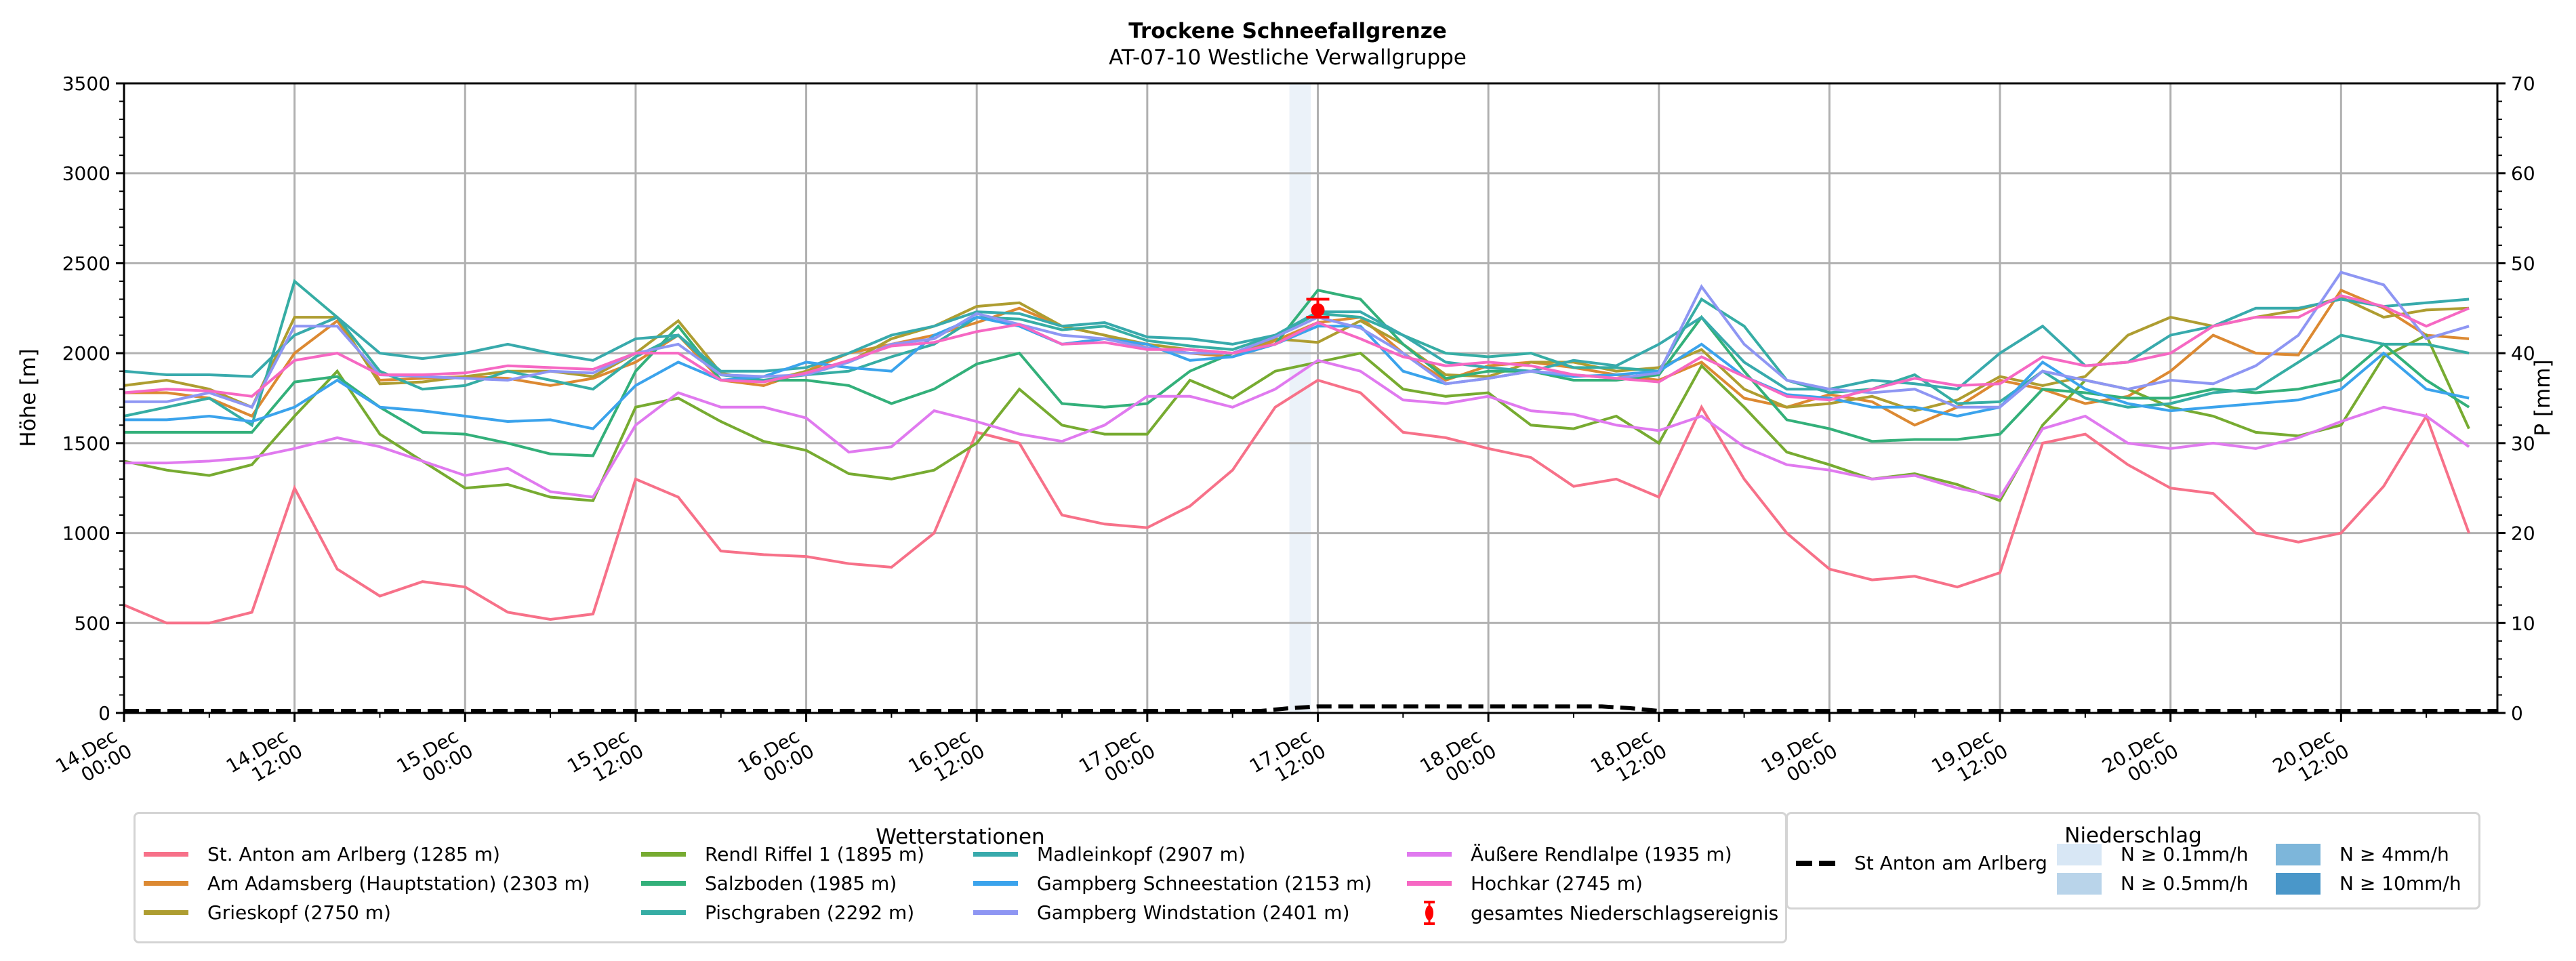 This screenshot has width=2576, height=961. I want to click on errorbar-point-icon, so click(1429, 912).